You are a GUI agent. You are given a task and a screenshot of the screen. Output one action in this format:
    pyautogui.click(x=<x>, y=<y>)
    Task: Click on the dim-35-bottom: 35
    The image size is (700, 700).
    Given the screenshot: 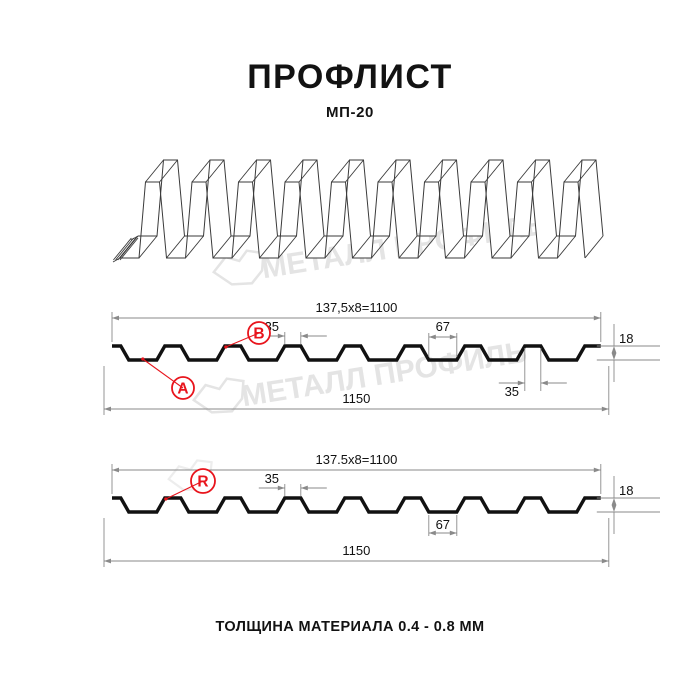 What is the action you would take?
    pyautogui.click(x=512, y=391)
    